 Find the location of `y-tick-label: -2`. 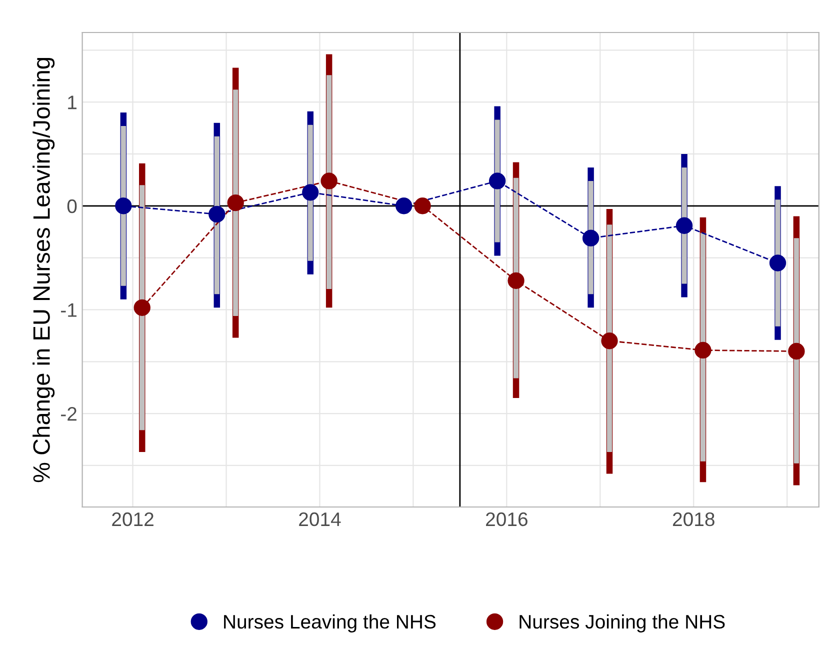

y-tick-label: -2 is located at coordinates (68, 414).